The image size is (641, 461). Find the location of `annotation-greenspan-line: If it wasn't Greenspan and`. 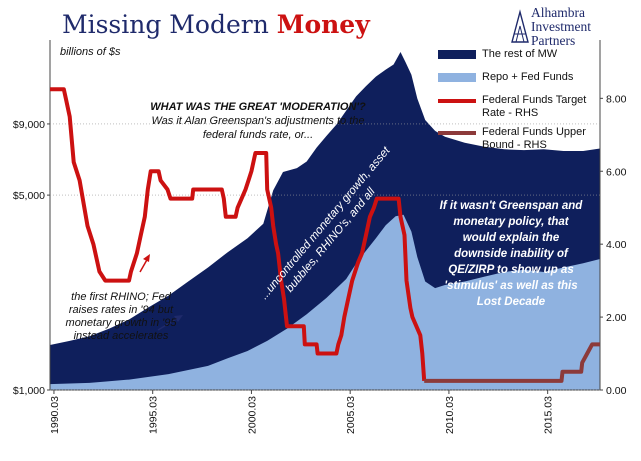

annotation-greenspan-line: If it wasn't Greenspan and is located at coordinates (511, 206).